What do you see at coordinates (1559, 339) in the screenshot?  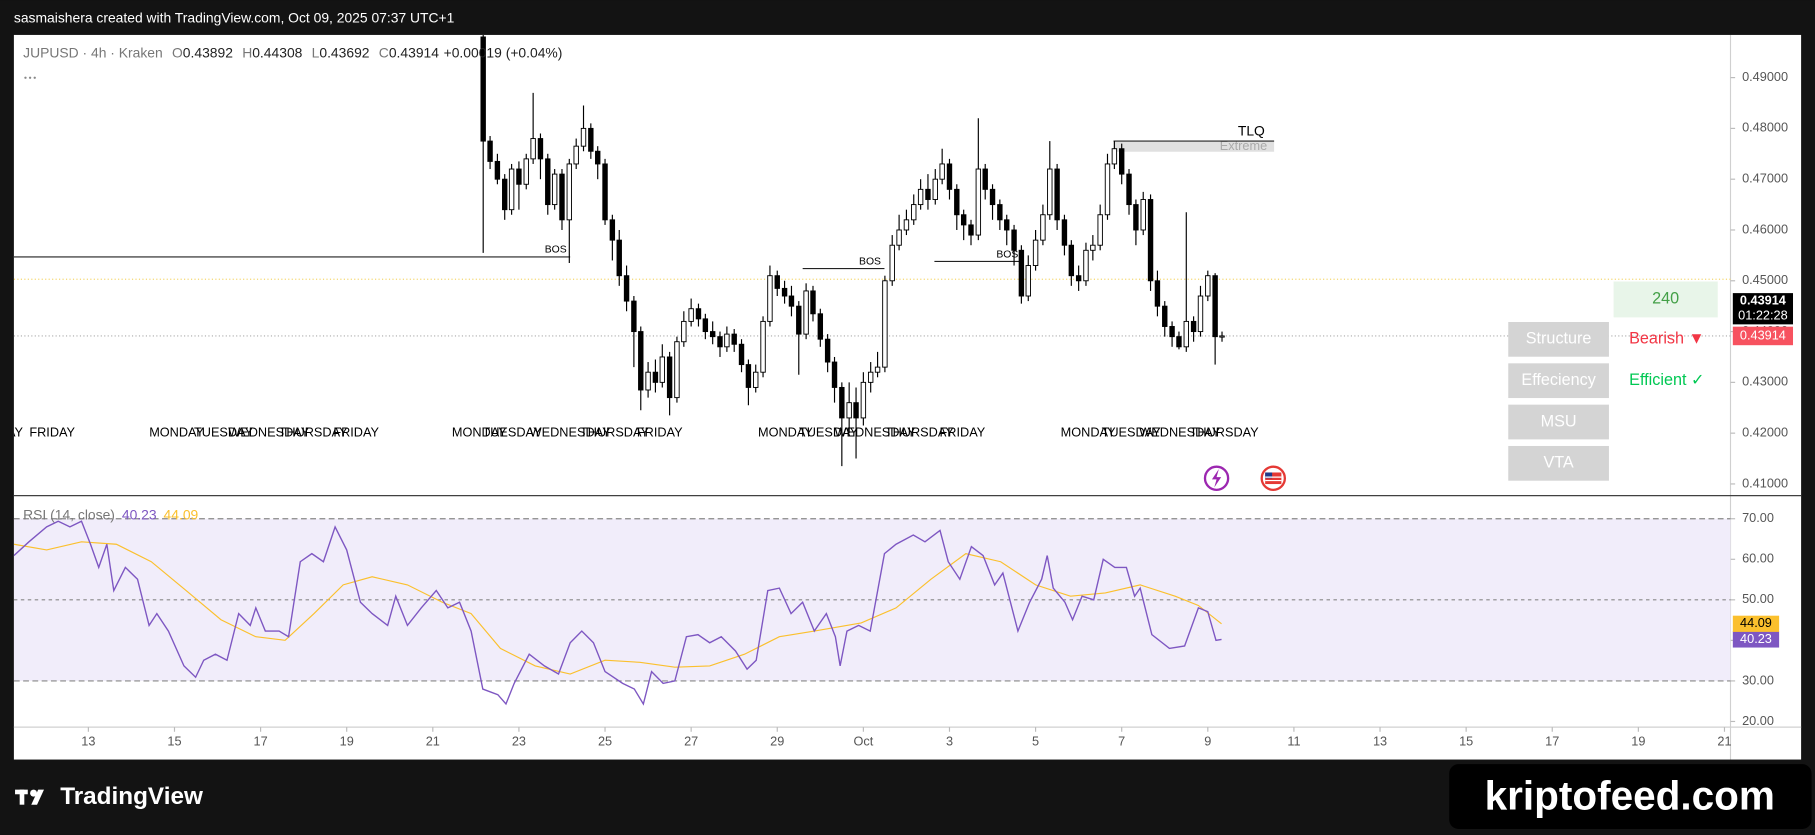 I see `table-label: Structure` at bounding box center [1559, 339].